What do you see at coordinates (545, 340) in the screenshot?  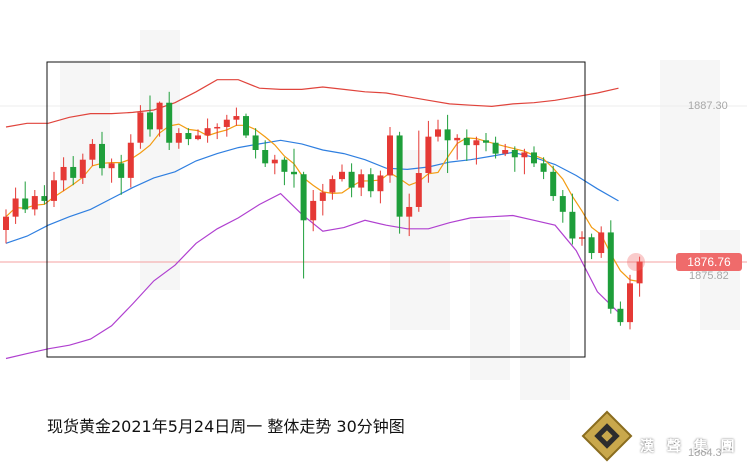 I see `watermark-block` at bounding box center [545, 340].